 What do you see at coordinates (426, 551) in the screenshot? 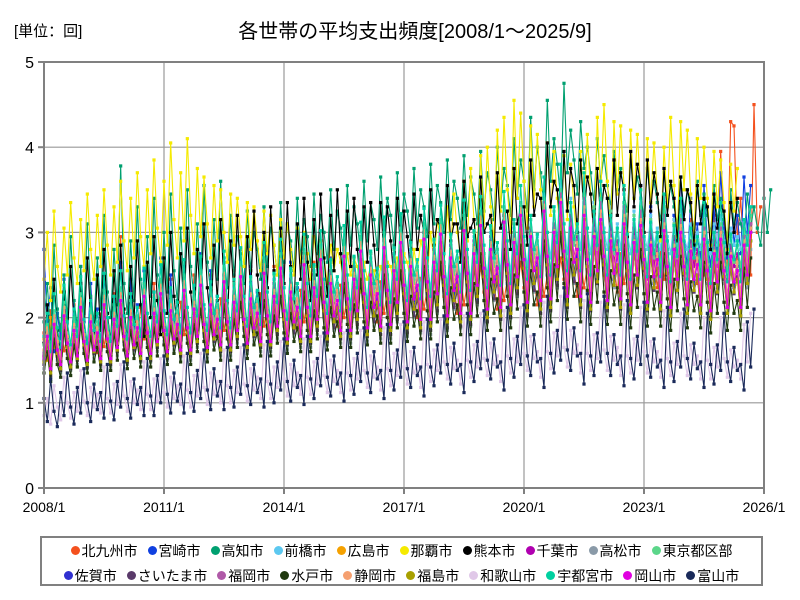
I see `legend-item-那覇市: 那覇市` at bounding box center [426, 551].